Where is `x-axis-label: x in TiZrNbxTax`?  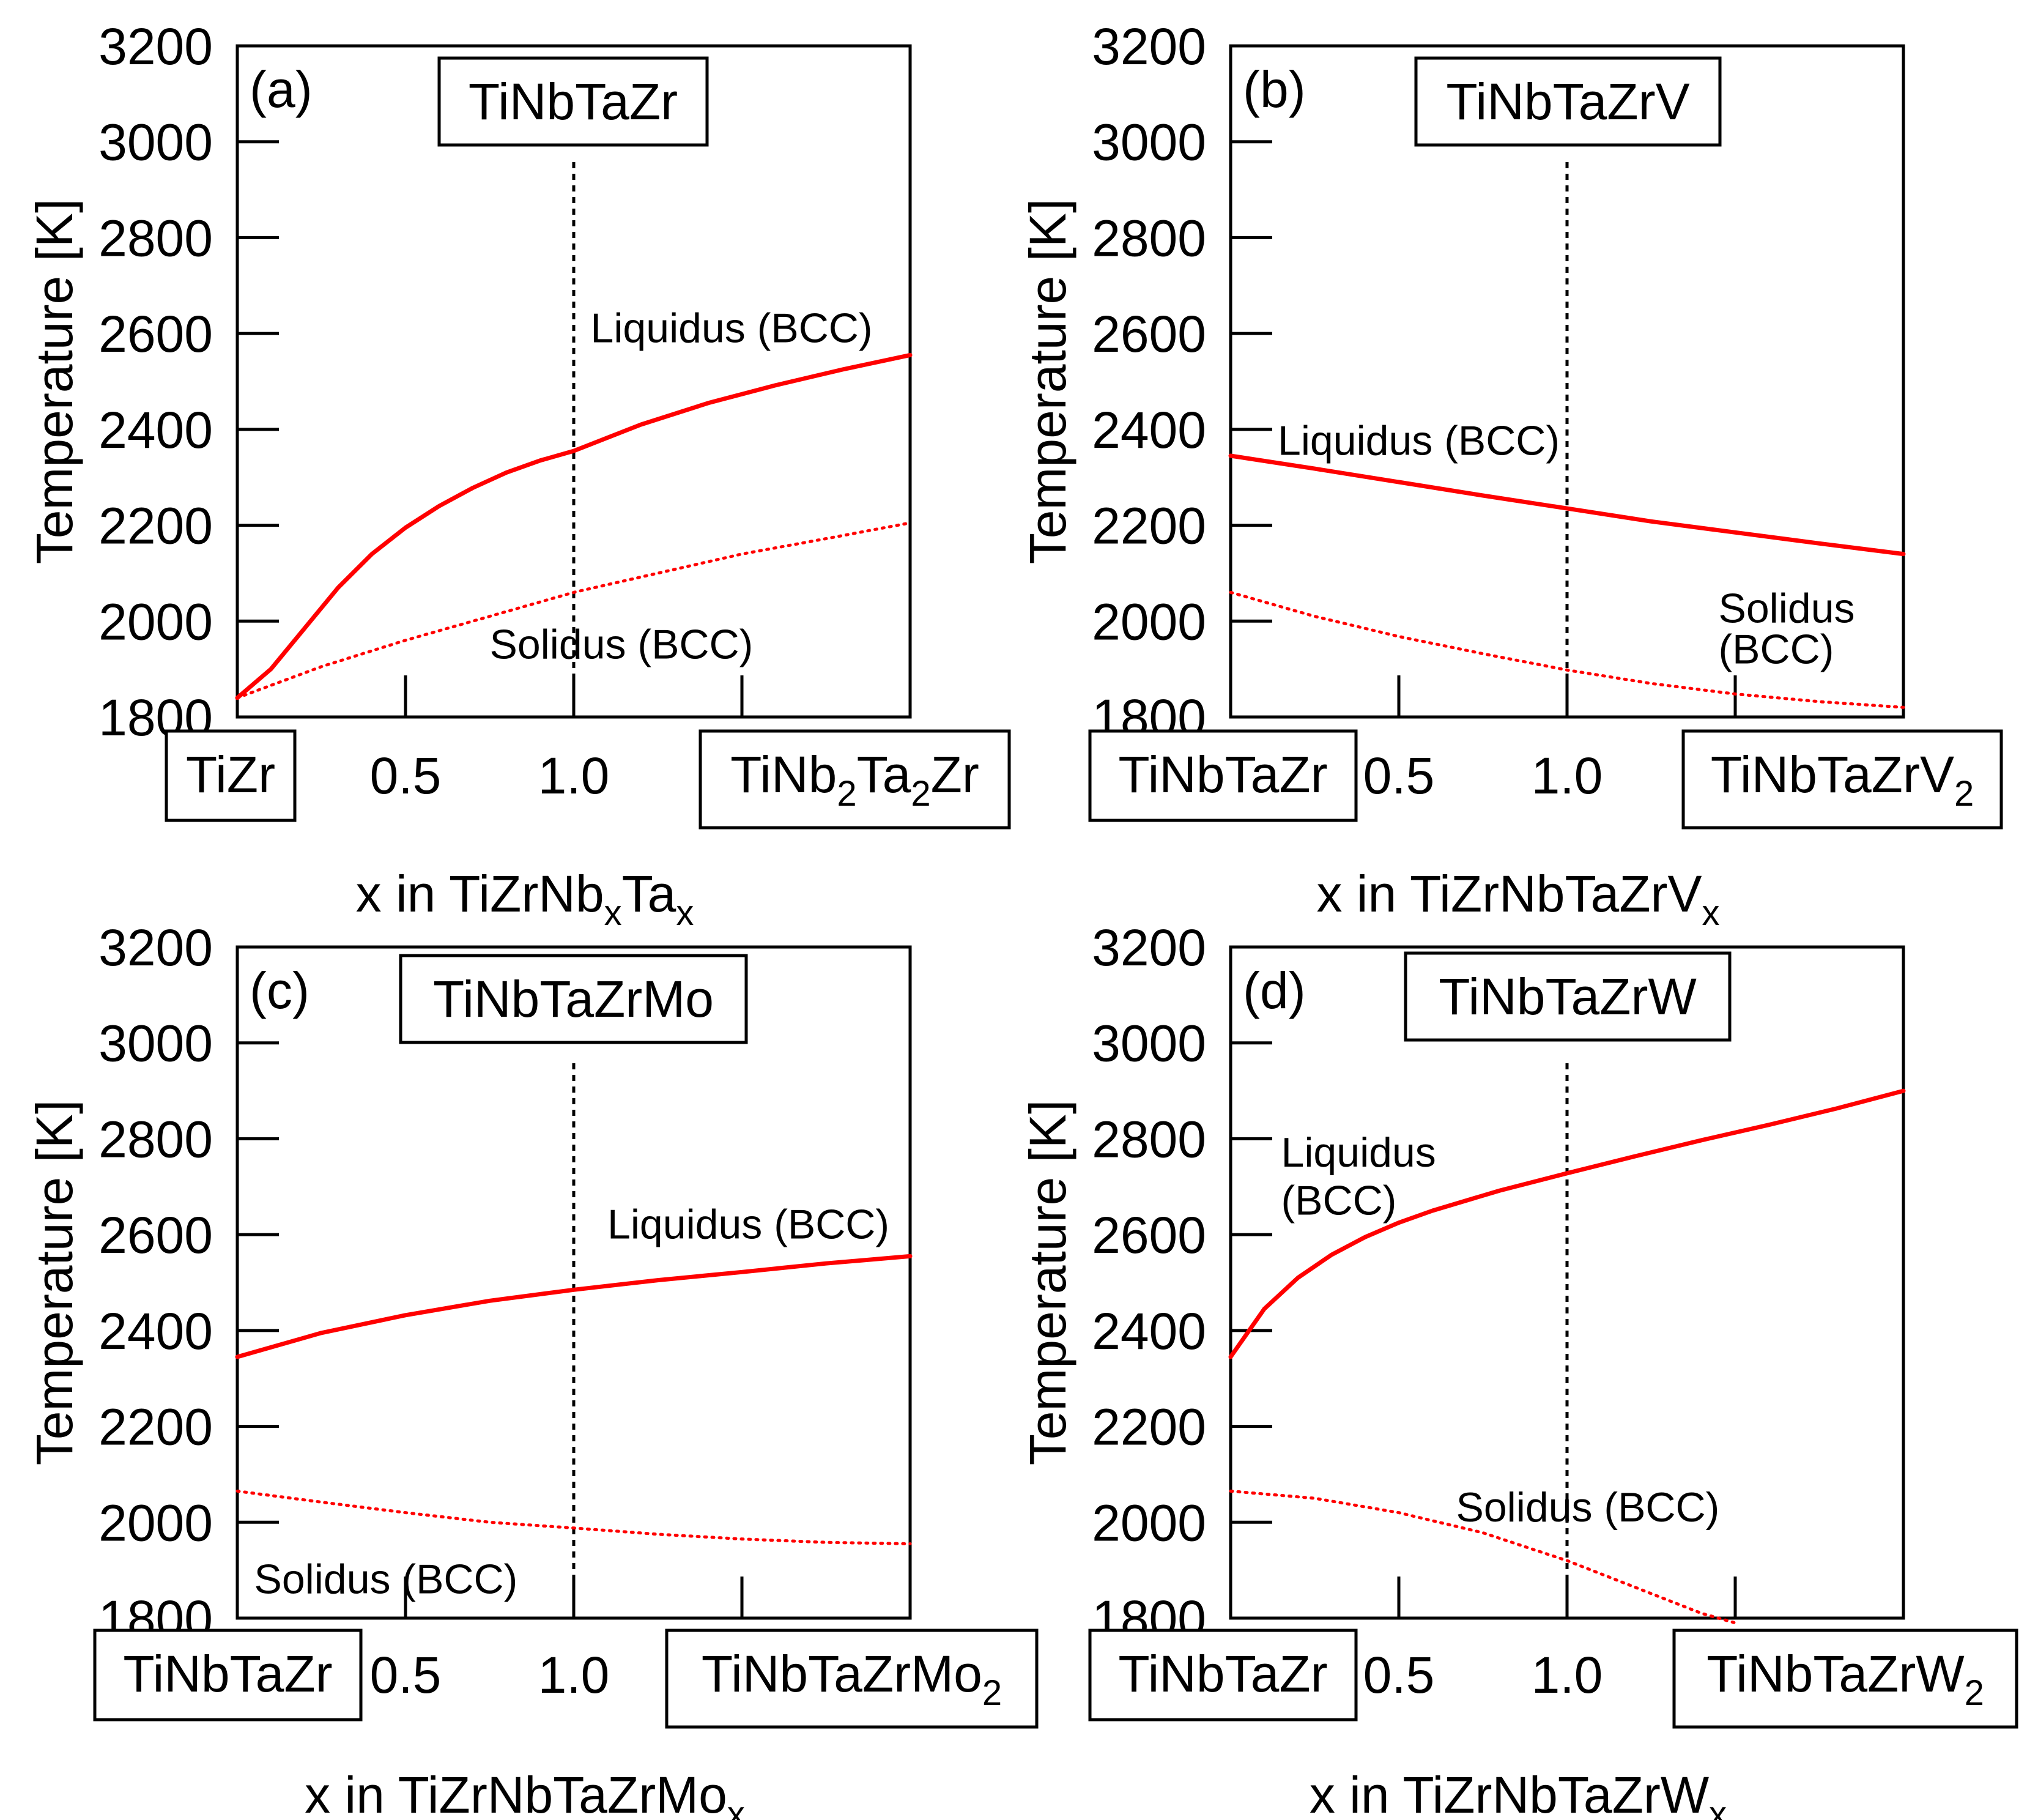 x-axis-label: x in TiZrNbxTax is located at coordinates (525, 899).